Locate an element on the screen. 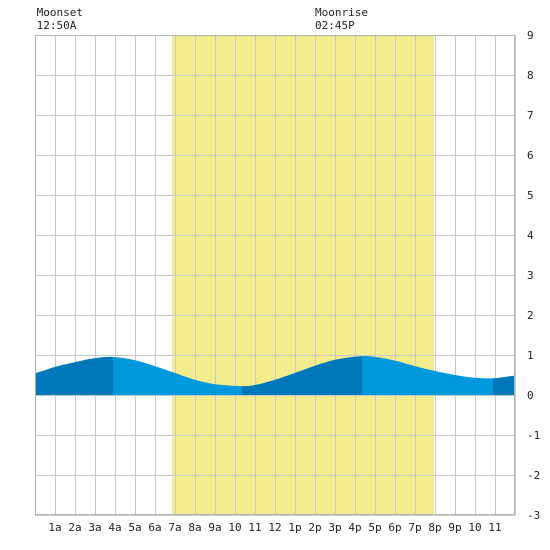  y-tick-label: 8 is located at coordinates (530, 75).